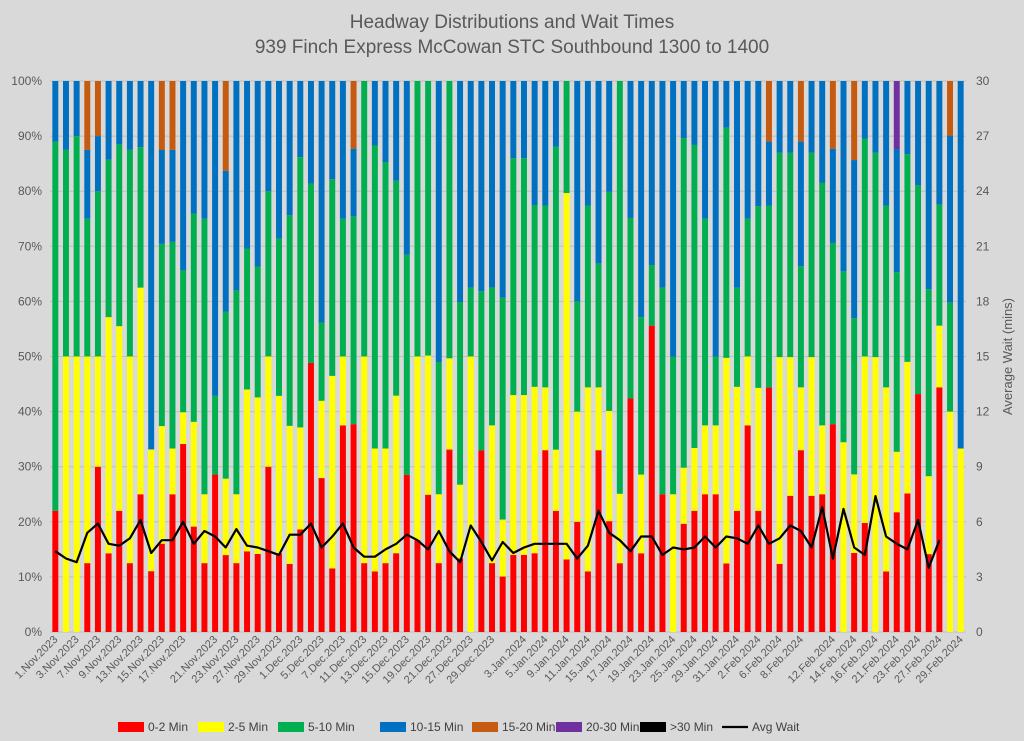 This screenshot has width=1024, height=741. Describe the element at coordinates (30, 246) in the screenshot. I see `y-left-tick-label: 70%` at that location.